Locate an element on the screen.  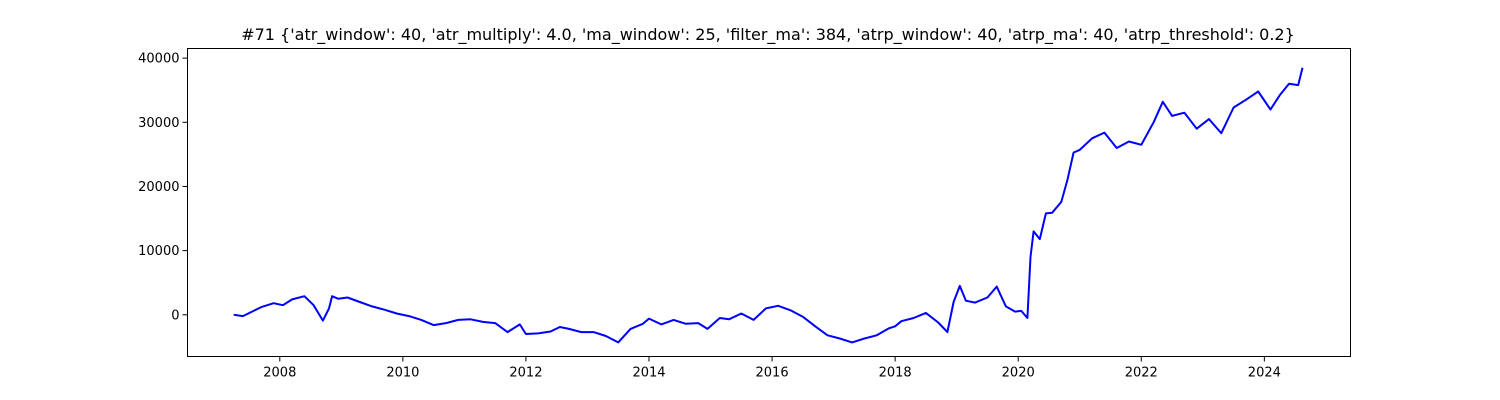
y-tick-label: 0 is located at coordinates (175, 315).